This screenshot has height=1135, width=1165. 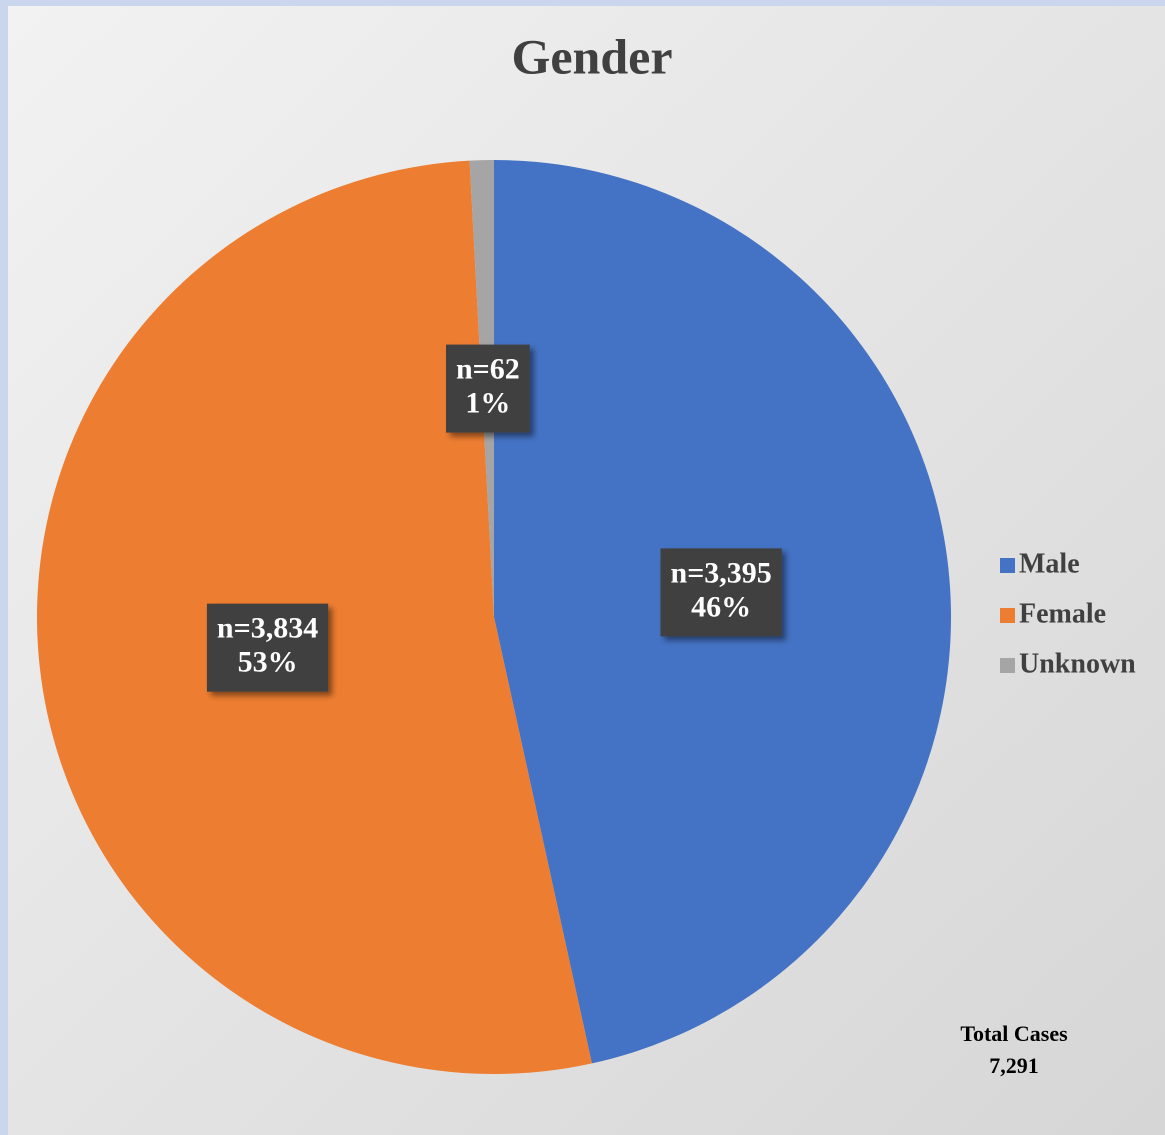 I want to click on data-label-count: n=3,834, so click(x=267, y=628).